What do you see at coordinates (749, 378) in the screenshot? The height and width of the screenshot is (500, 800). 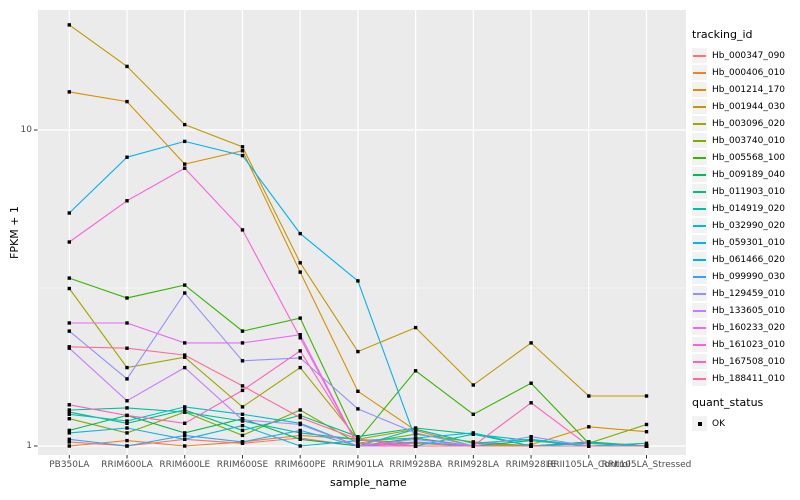 I see `legend-item-label: Hb_188411_010` at bounding box center [749, 378].